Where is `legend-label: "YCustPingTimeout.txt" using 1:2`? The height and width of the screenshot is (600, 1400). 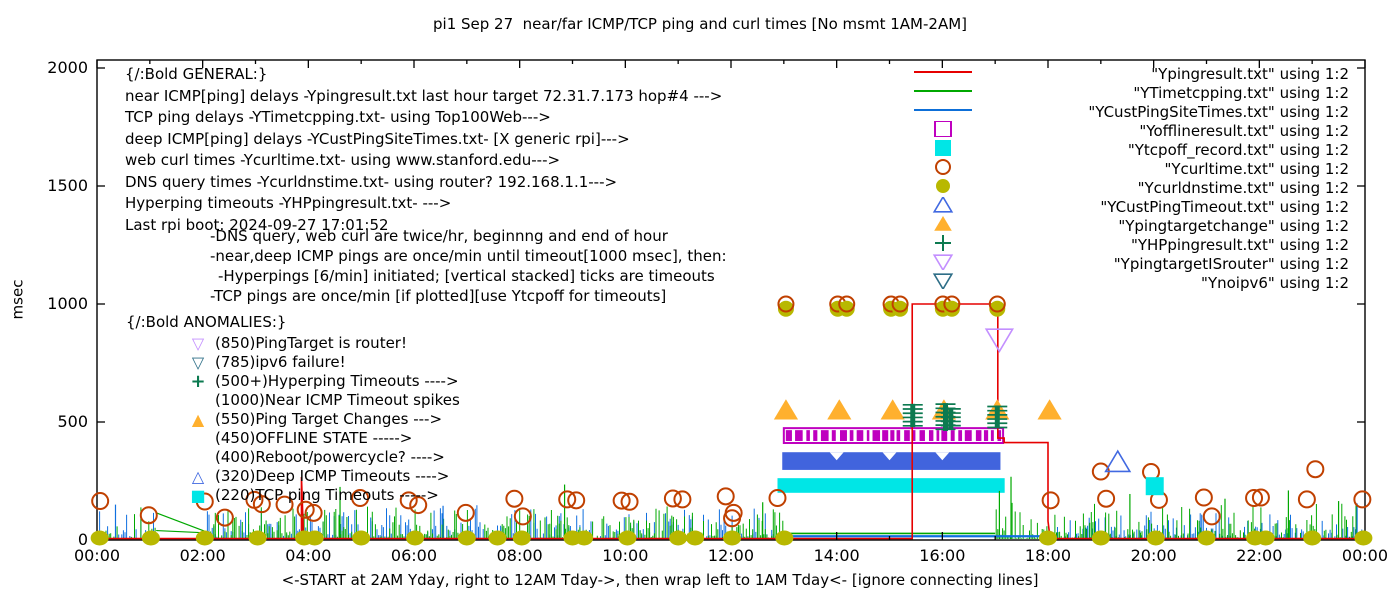
legend-label: "YCustPingTimeout.txt" using 1:2 is located at coordinates (1224, 206).